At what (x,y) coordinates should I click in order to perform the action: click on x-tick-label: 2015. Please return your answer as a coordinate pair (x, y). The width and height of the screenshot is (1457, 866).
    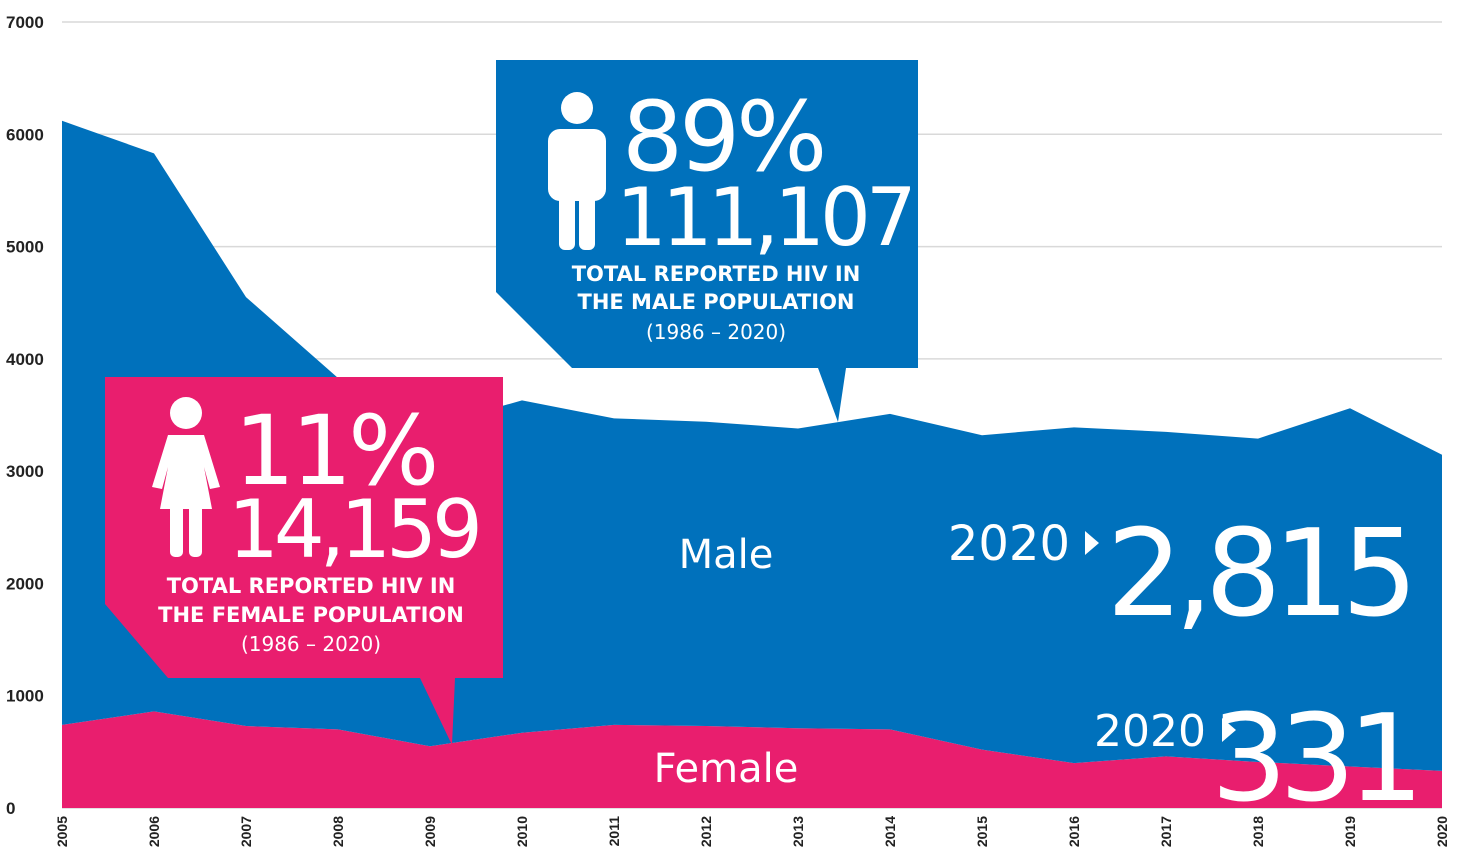
    Looking at the image, I should click on (982, 831).